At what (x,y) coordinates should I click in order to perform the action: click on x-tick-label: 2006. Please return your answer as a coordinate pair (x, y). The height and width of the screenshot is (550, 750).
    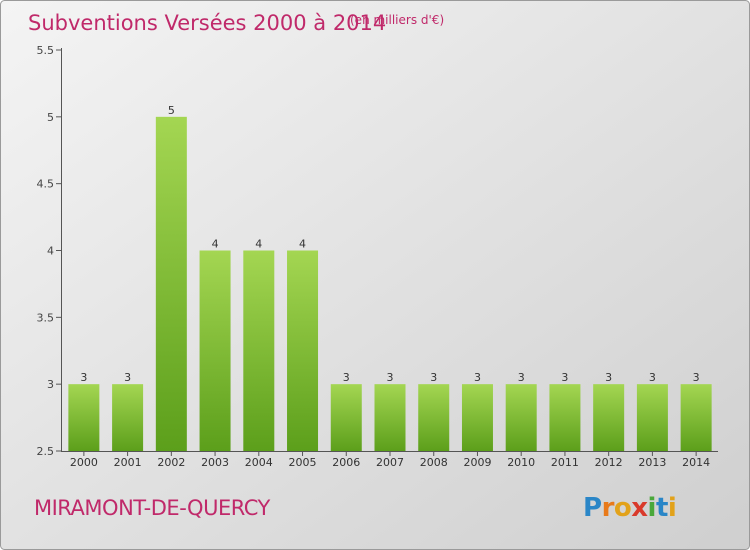
    Looking at the image, I should click on (346, 462).